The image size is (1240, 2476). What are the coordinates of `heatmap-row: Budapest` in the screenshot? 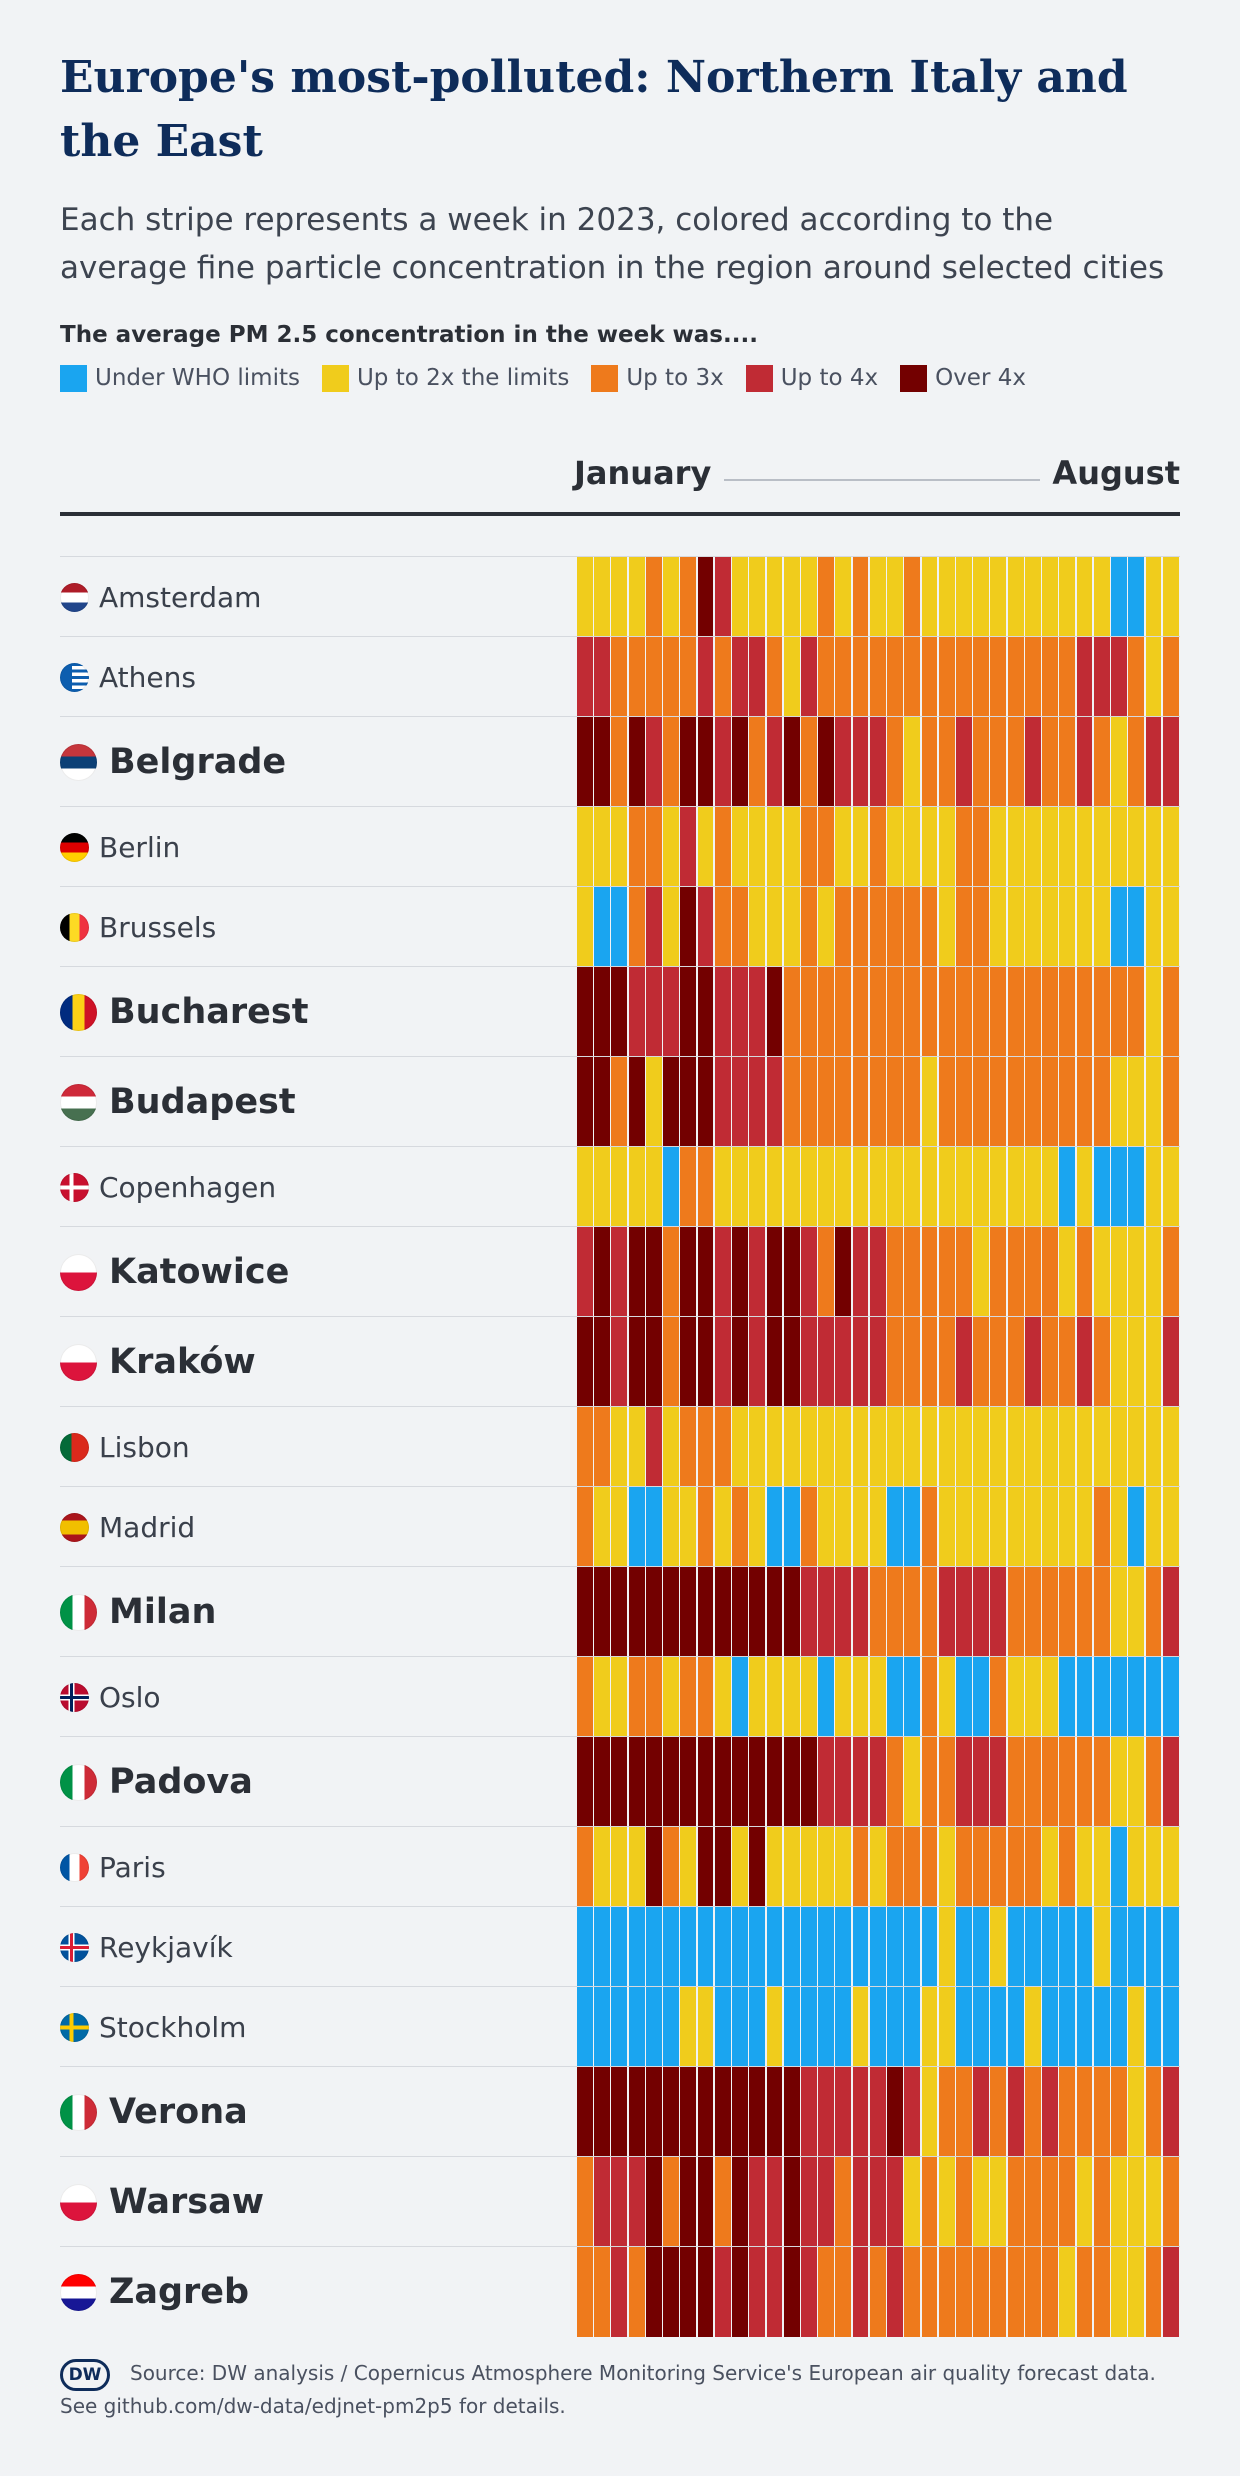 It's located at (620, 1101).